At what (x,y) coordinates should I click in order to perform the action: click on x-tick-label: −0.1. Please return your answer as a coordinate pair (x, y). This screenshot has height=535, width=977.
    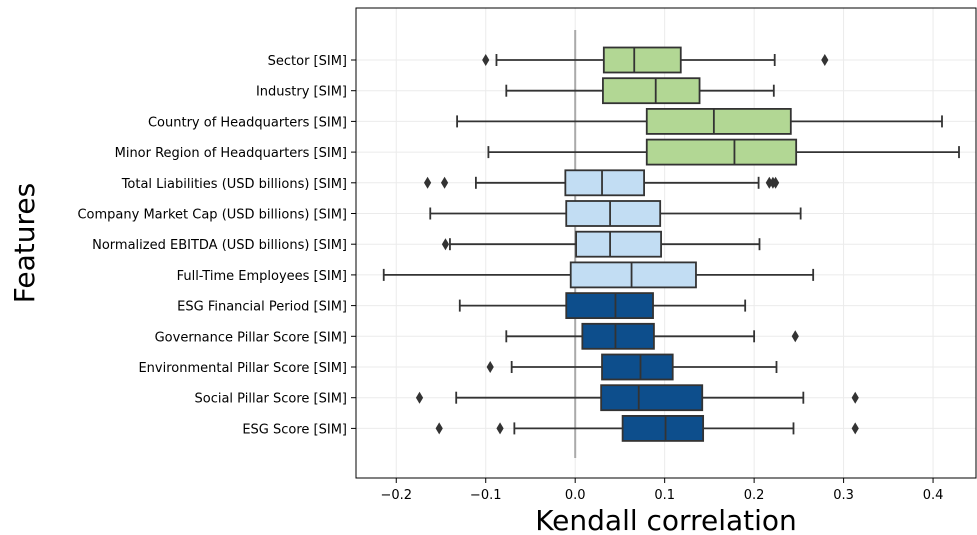
    Looking at the image, I should click on (486, 495).